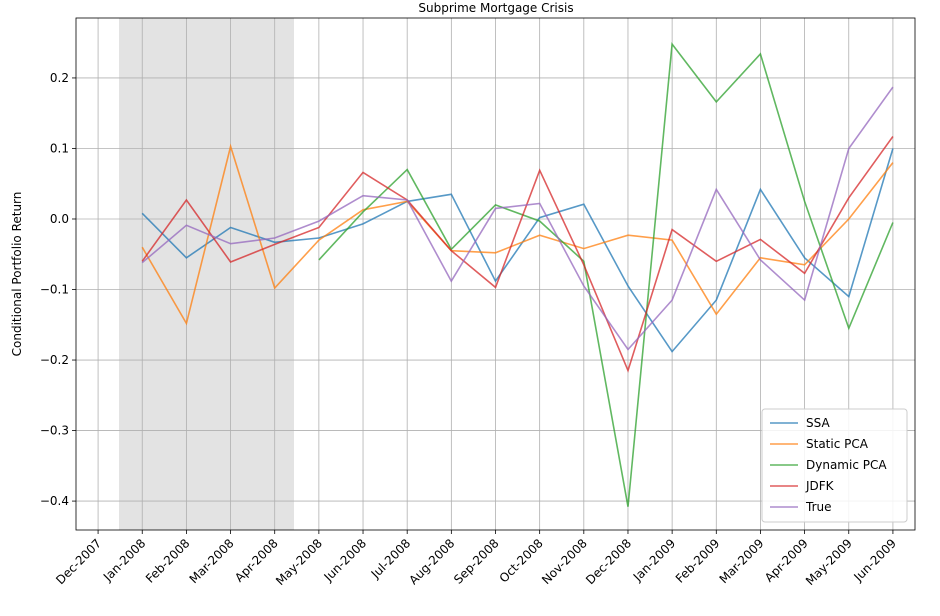 The image size is (940, 616). What do you see at coordinates (54, 360) in the screenshot?
I see `y-tick-label: −0.2` at bounding box center [54, 360].